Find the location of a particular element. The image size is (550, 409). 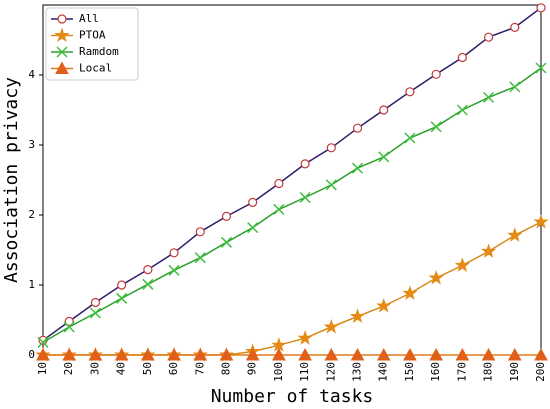

x-tick-label: 110 is located at coordinates (304, 372).